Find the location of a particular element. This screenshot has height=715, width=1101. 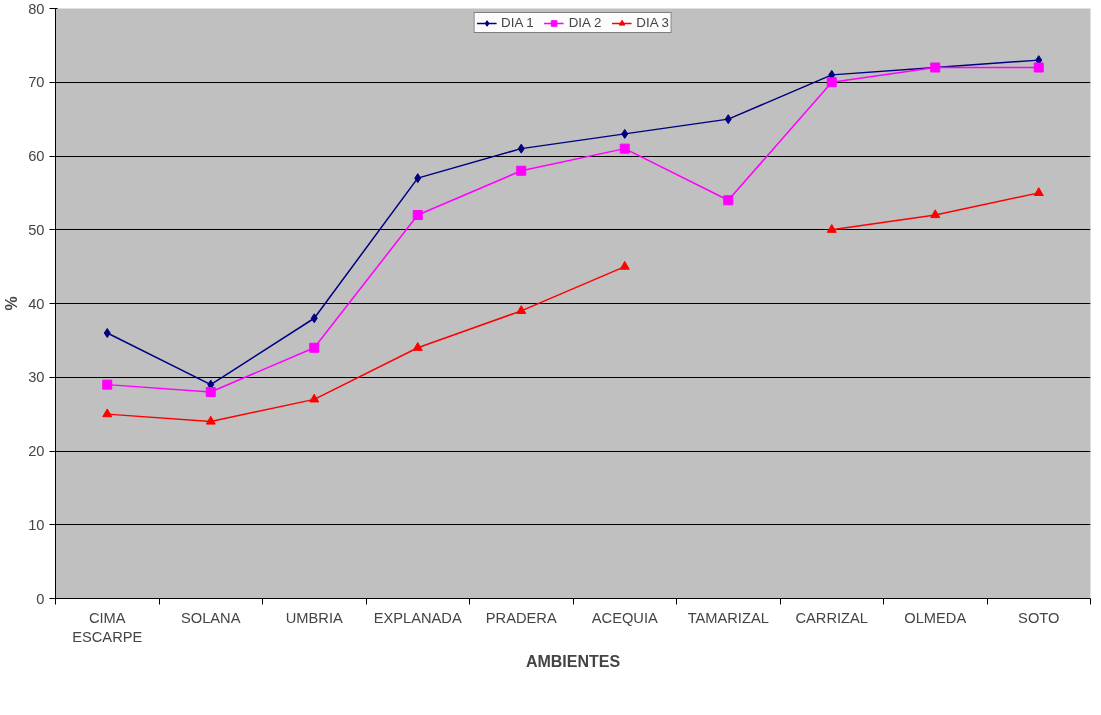

x-tick-label: EXPLANADA is located at coordinates (417, 617).